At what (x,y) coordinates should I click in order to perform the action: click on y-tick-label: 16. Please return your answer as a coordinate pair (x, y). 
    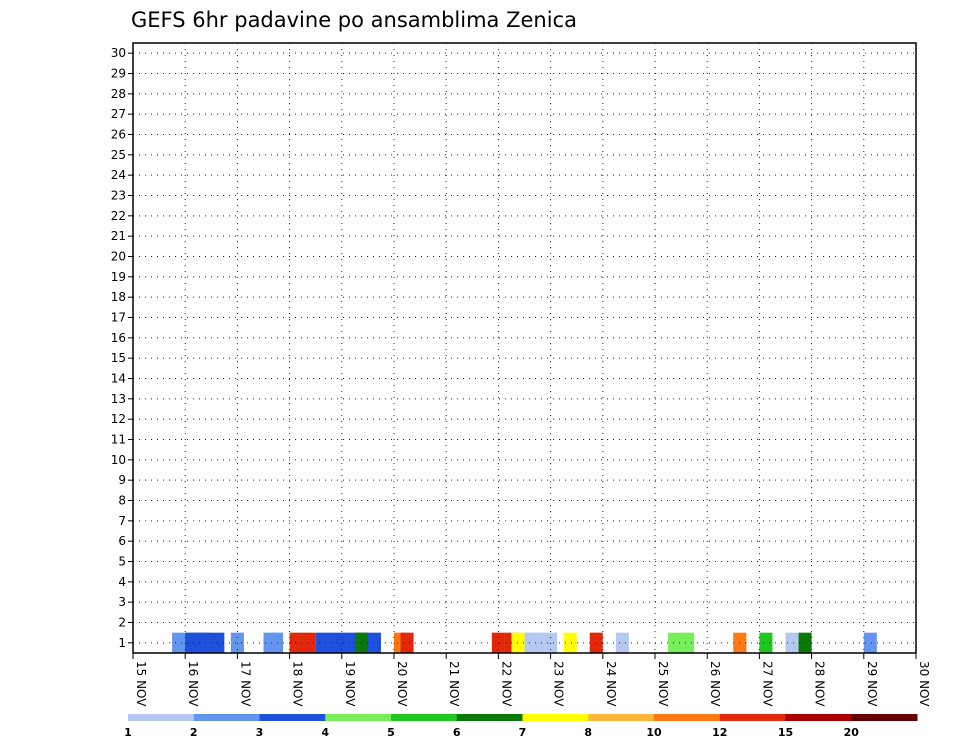
    Looking at the image, I should click on (118, 338).